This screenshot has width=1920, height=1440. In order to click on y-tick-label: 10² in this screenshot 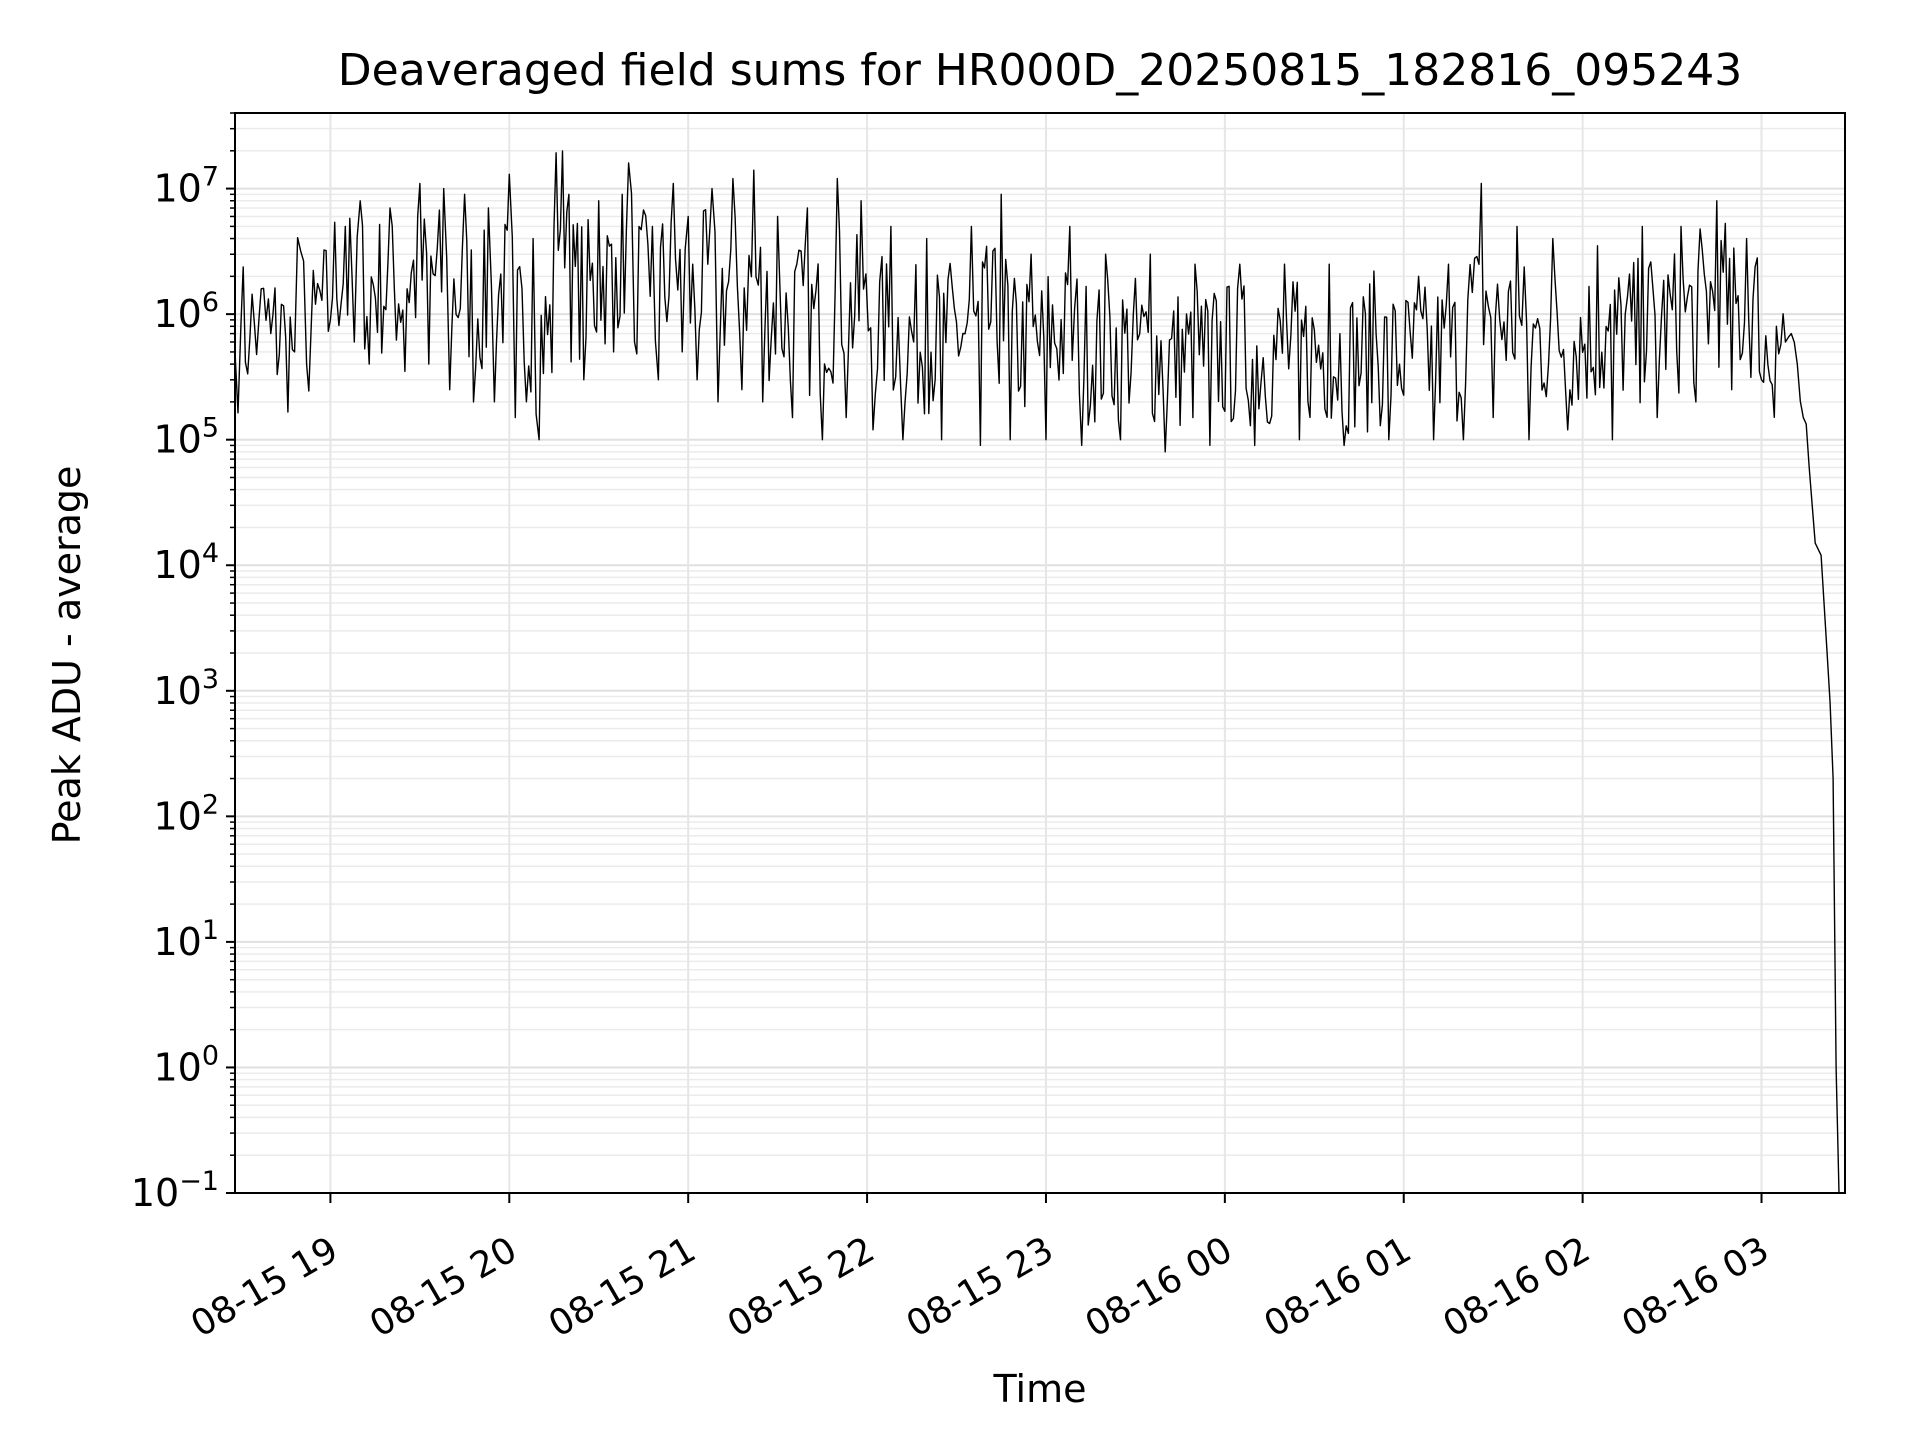, I will do `click(186, 813)`.